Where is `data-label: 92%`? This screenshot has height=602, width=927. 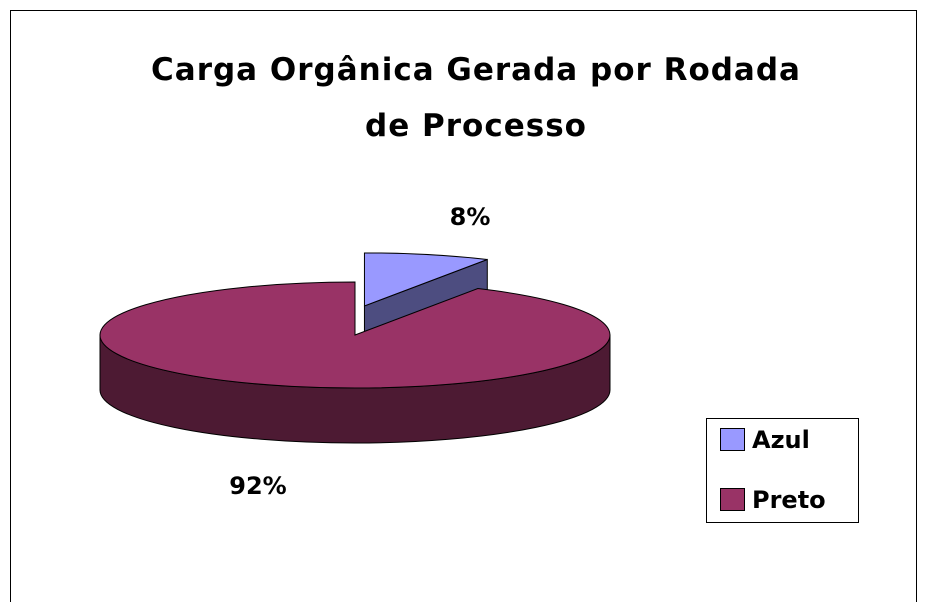
data-label: 92% is located at coordinates (257, 486).